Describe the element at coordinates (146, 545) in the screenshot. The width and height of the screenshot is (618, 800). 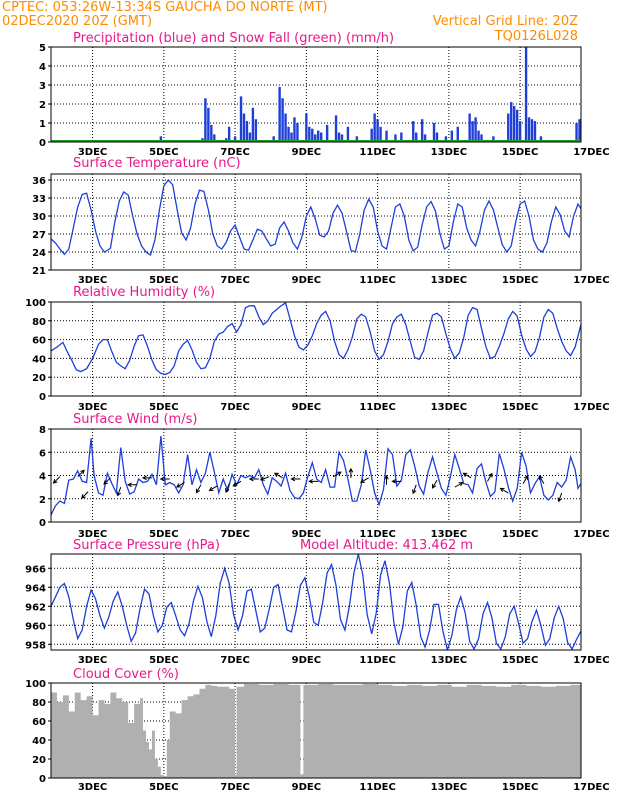
I see `pressure-title: Surface Pressure (hPa)` at that location.